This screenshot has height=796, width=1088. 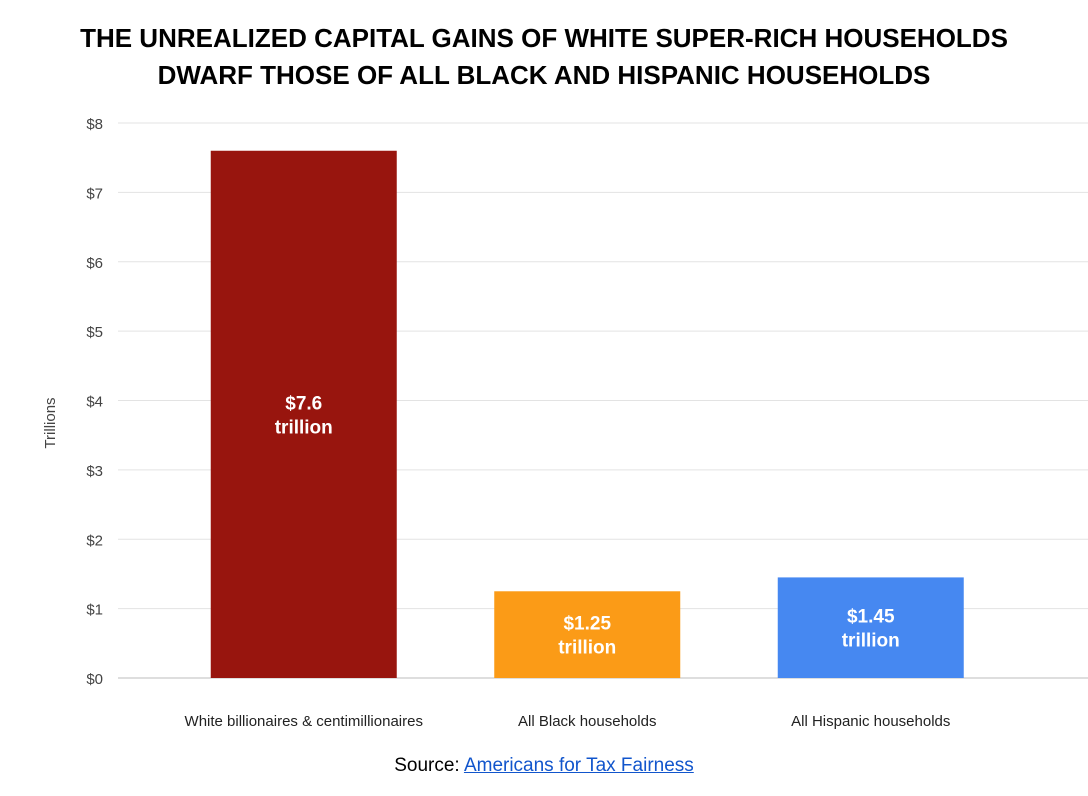 What do you see at coordinates (427, 765) in the screenshot?
I see `source-label: Source:` at bounding box center [427, 765].